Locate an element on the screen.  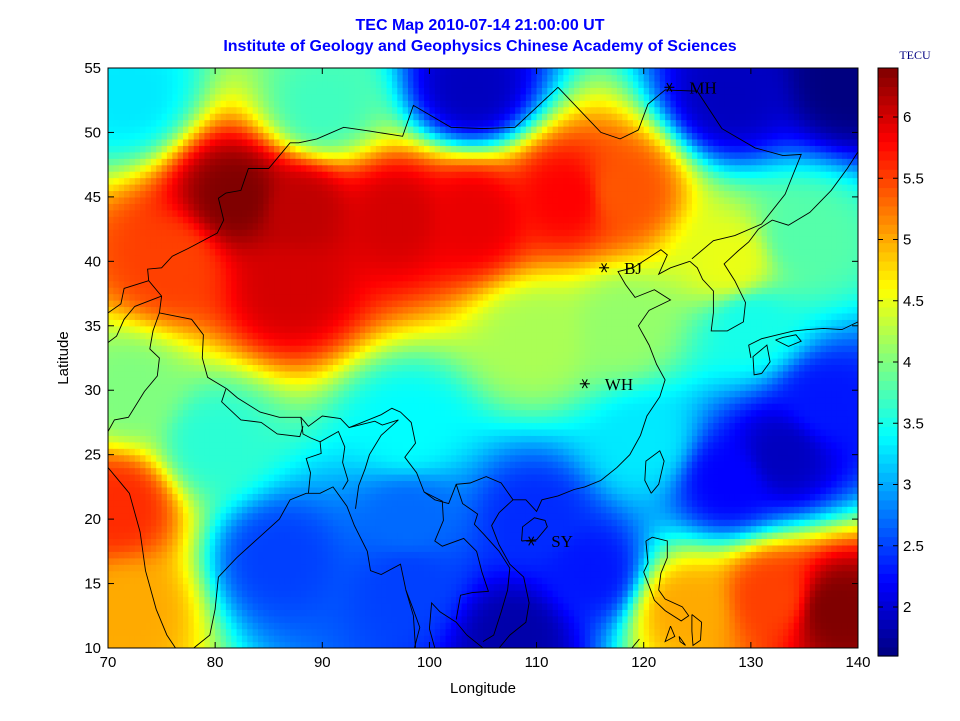
x-tick-label: 140 is located at coordinates (857, 662).